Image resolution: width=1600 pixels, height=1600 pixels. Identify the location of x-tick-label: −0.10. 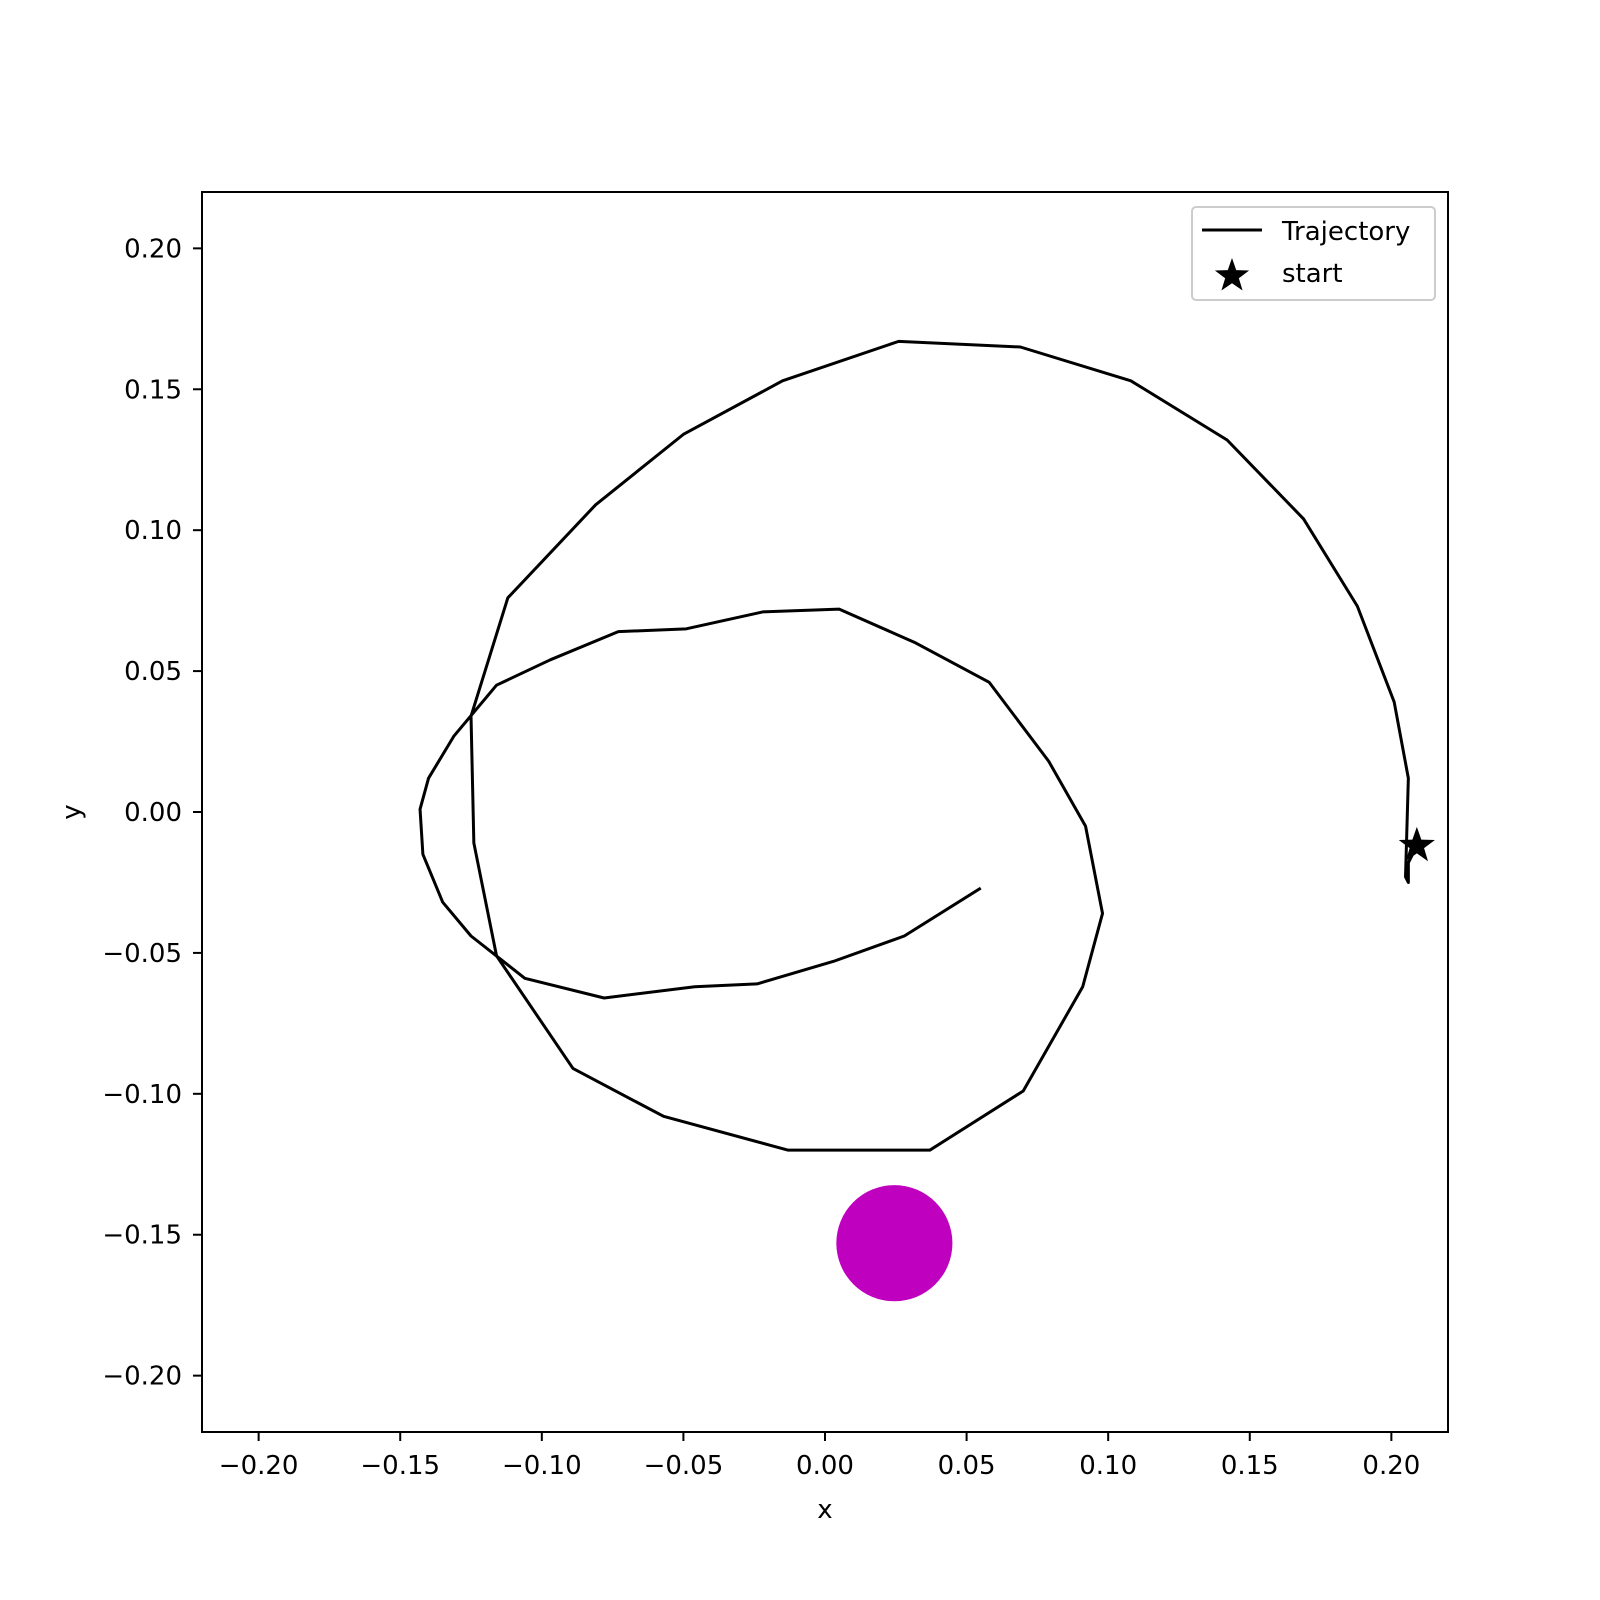
(542, 1466).